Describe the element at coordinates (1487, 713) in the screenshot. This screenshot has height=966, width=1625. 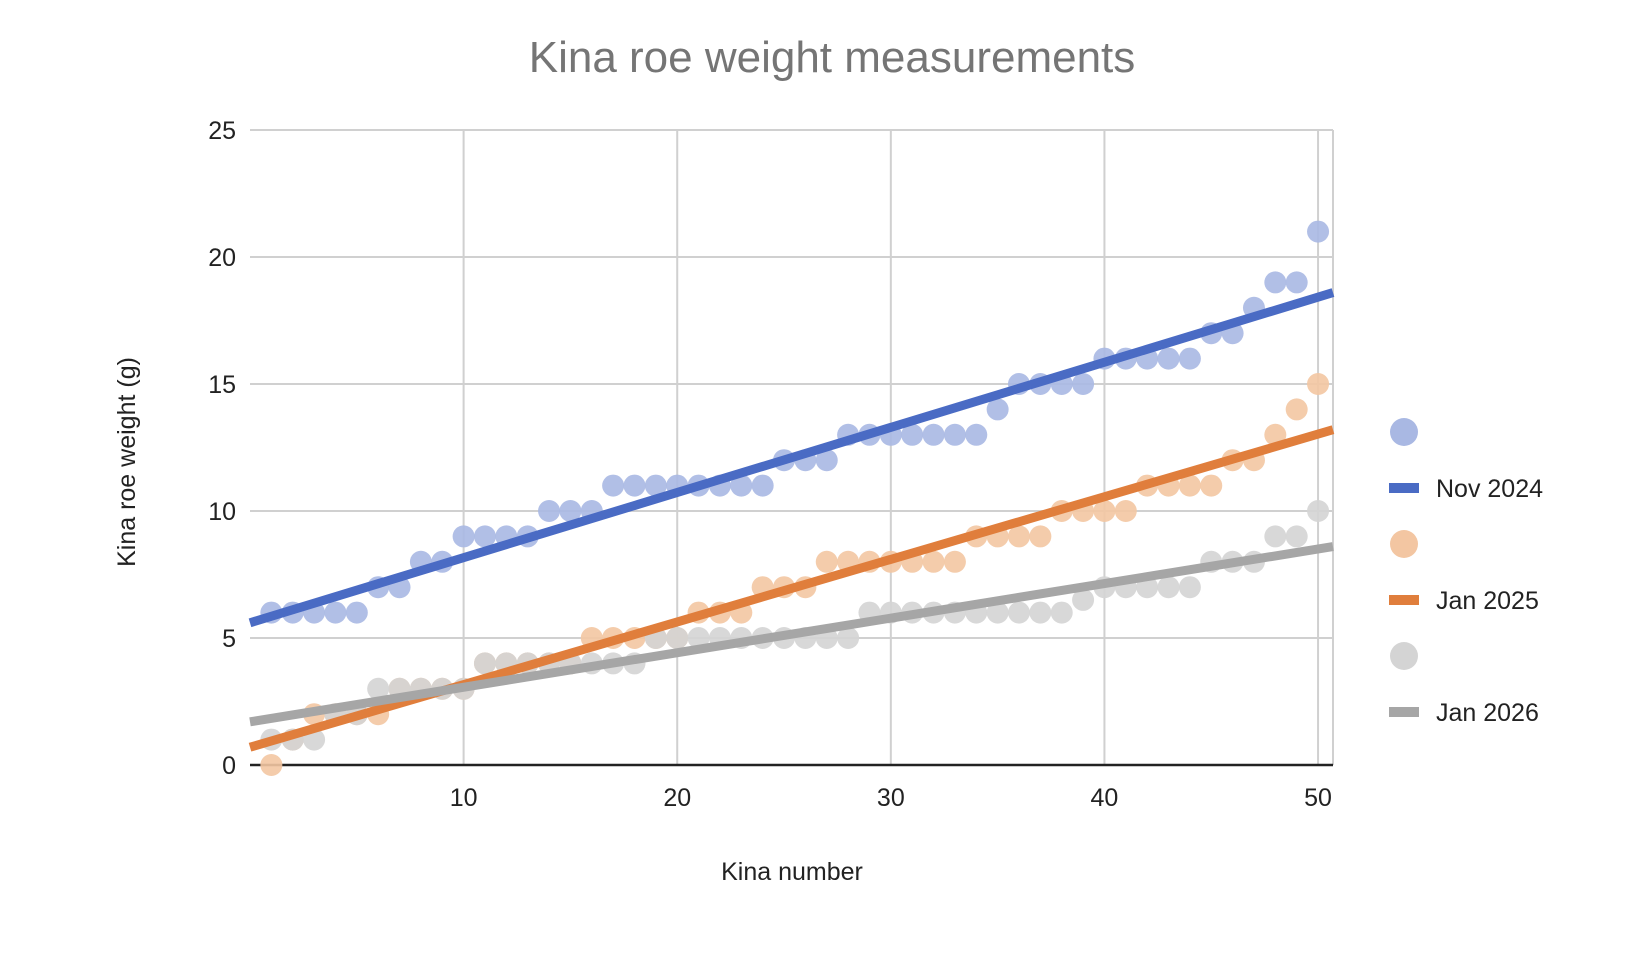
I see `legend-label: Jan 2026` at that location.